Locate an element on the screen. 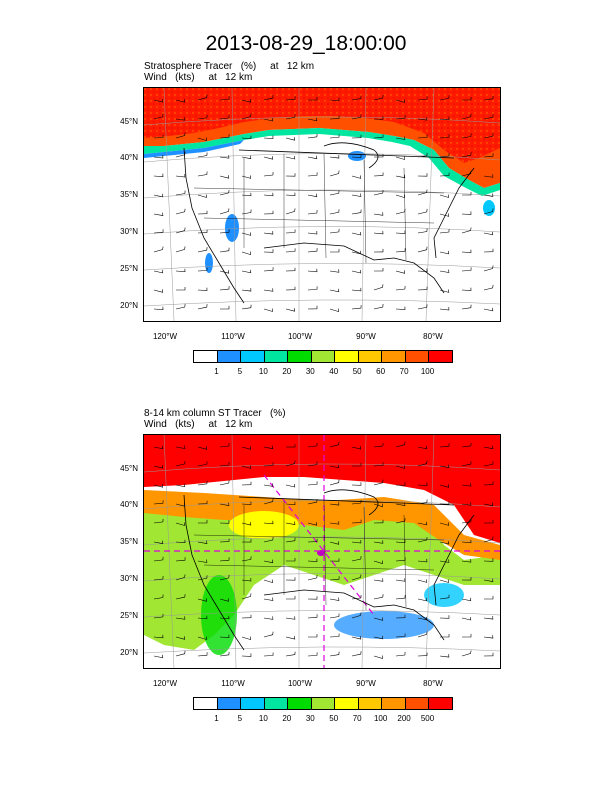  column-patch-blue-gulf is located at coordinates (384, 625).